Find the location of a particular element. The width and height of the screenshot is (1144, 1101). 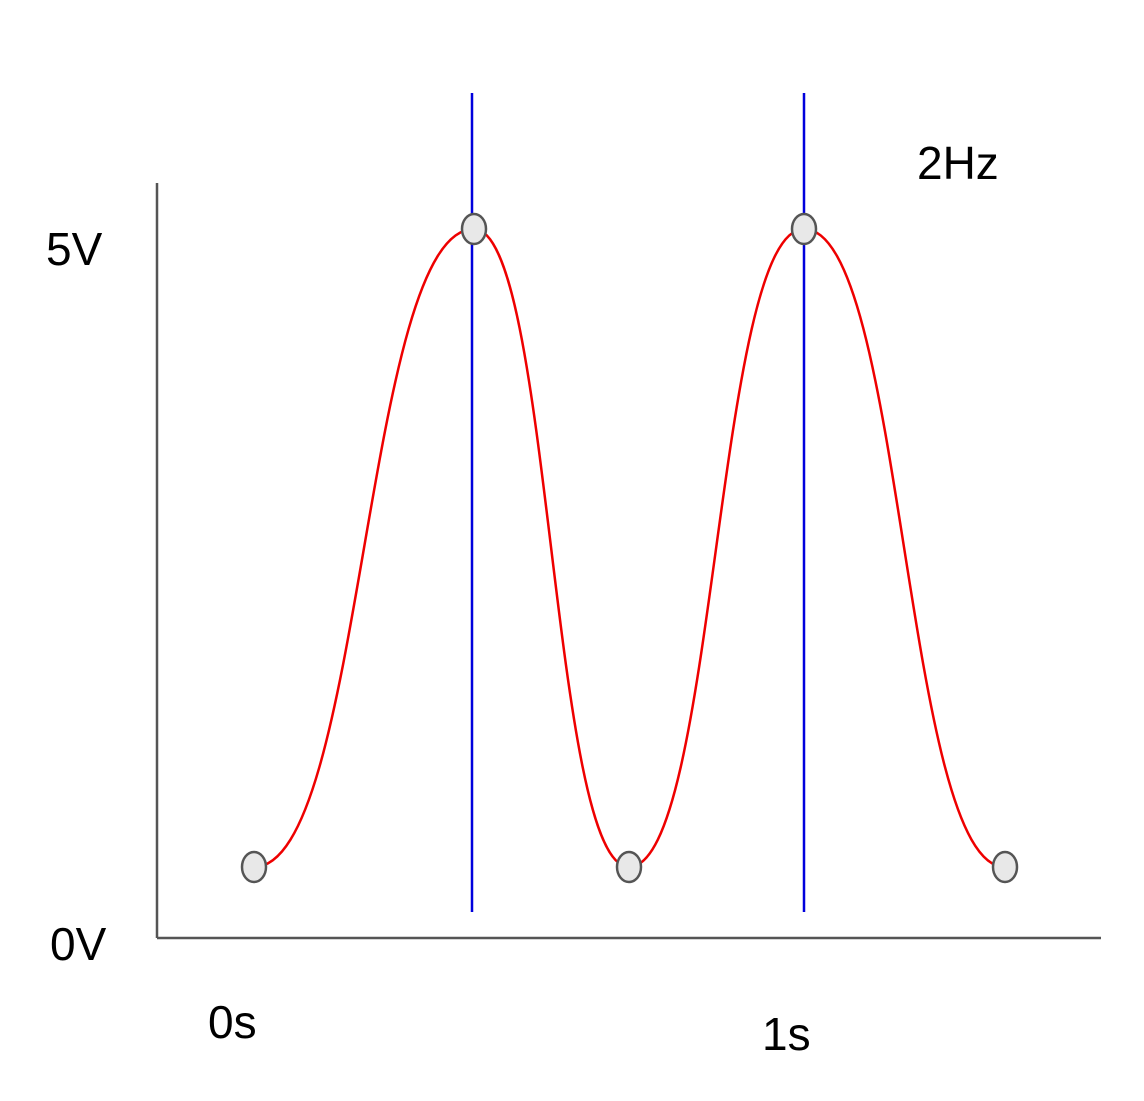

x-label: 0s is located at coordinates (232, 1022).